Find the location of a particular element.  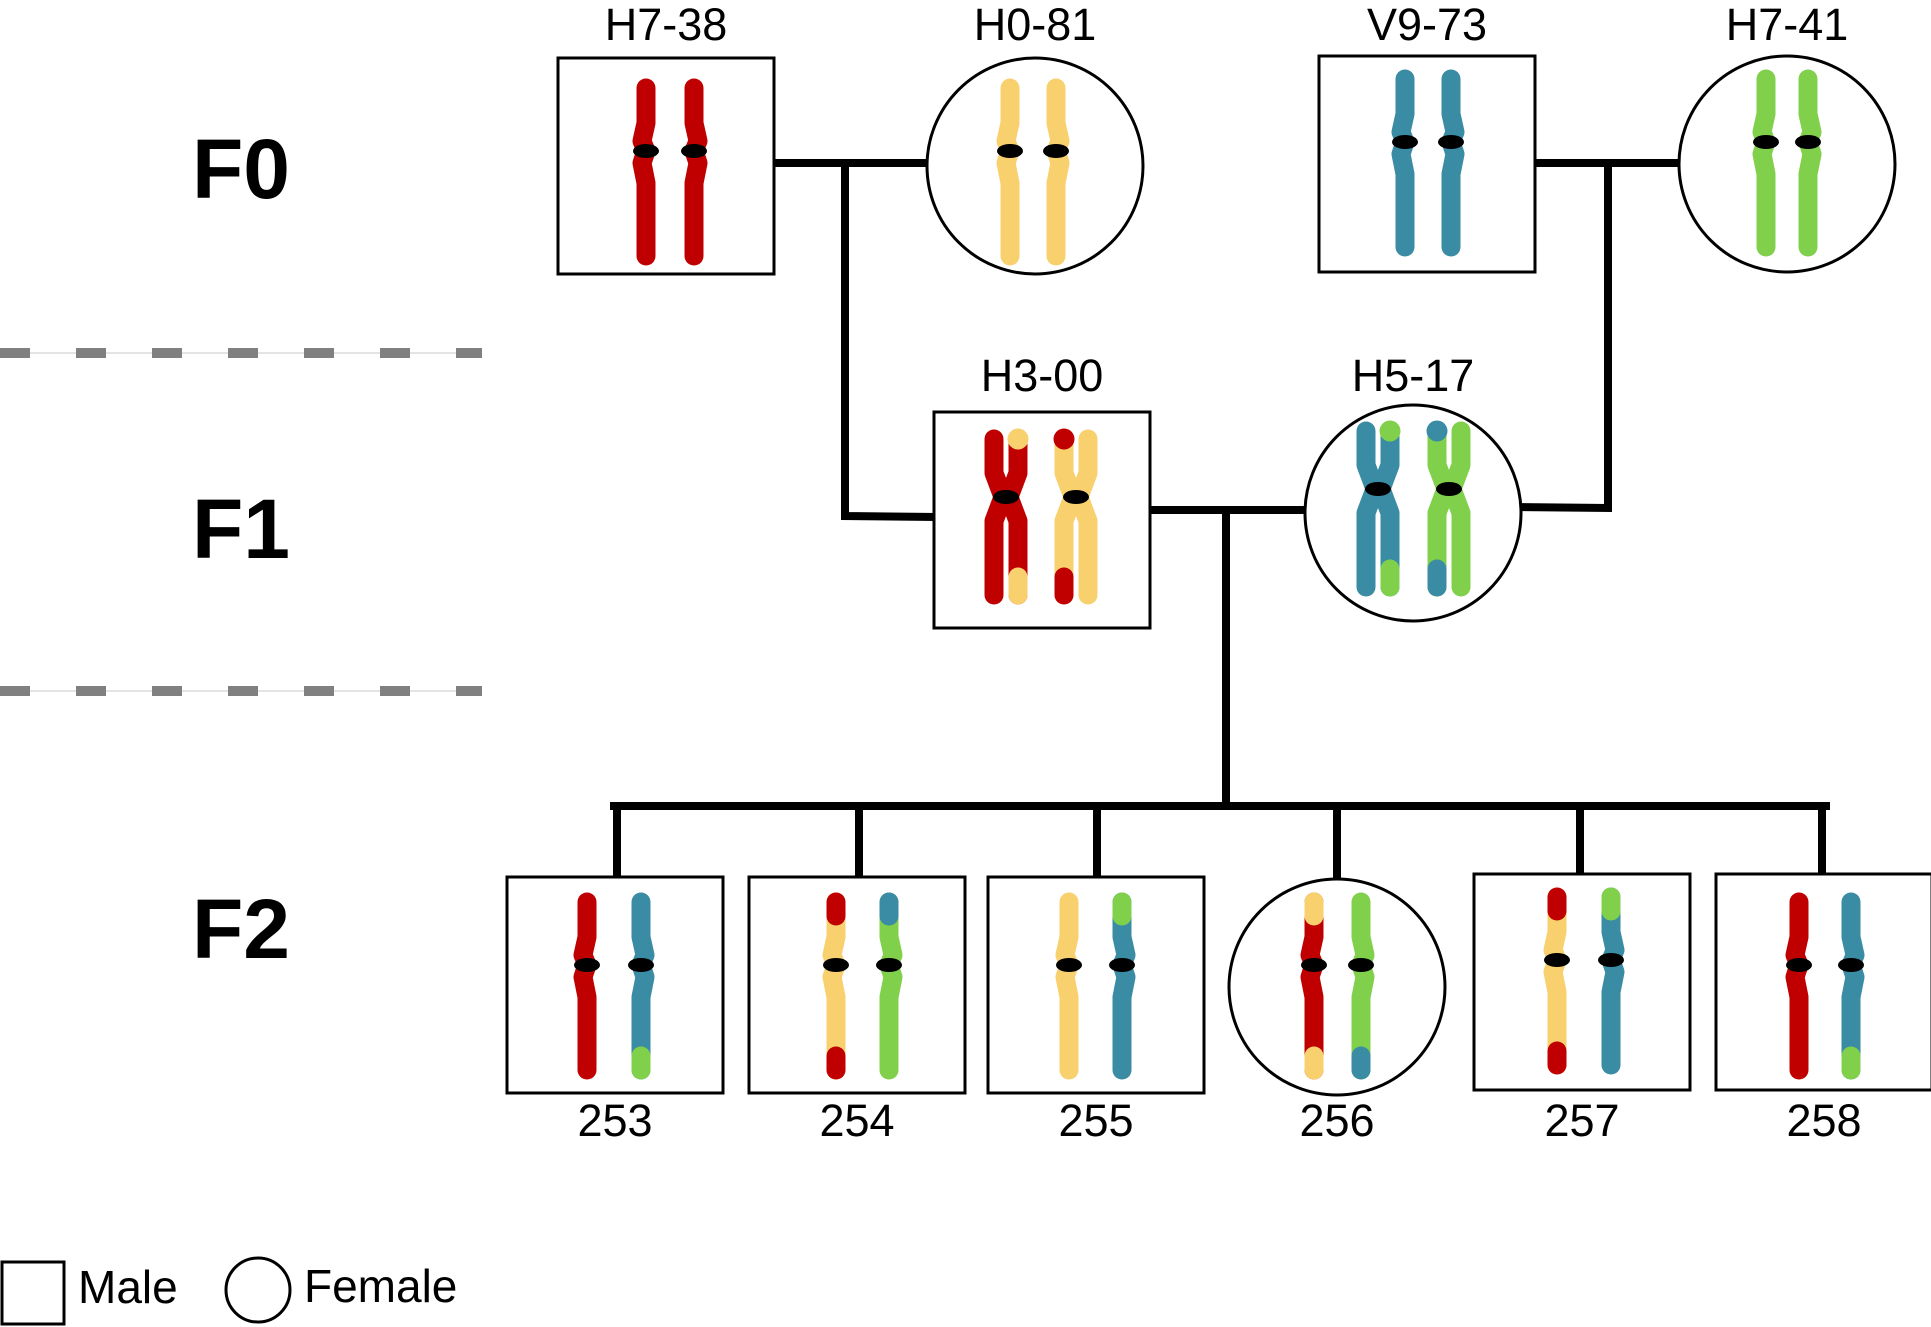

individual-label: H7-38 is located at coordinates (666, 25).